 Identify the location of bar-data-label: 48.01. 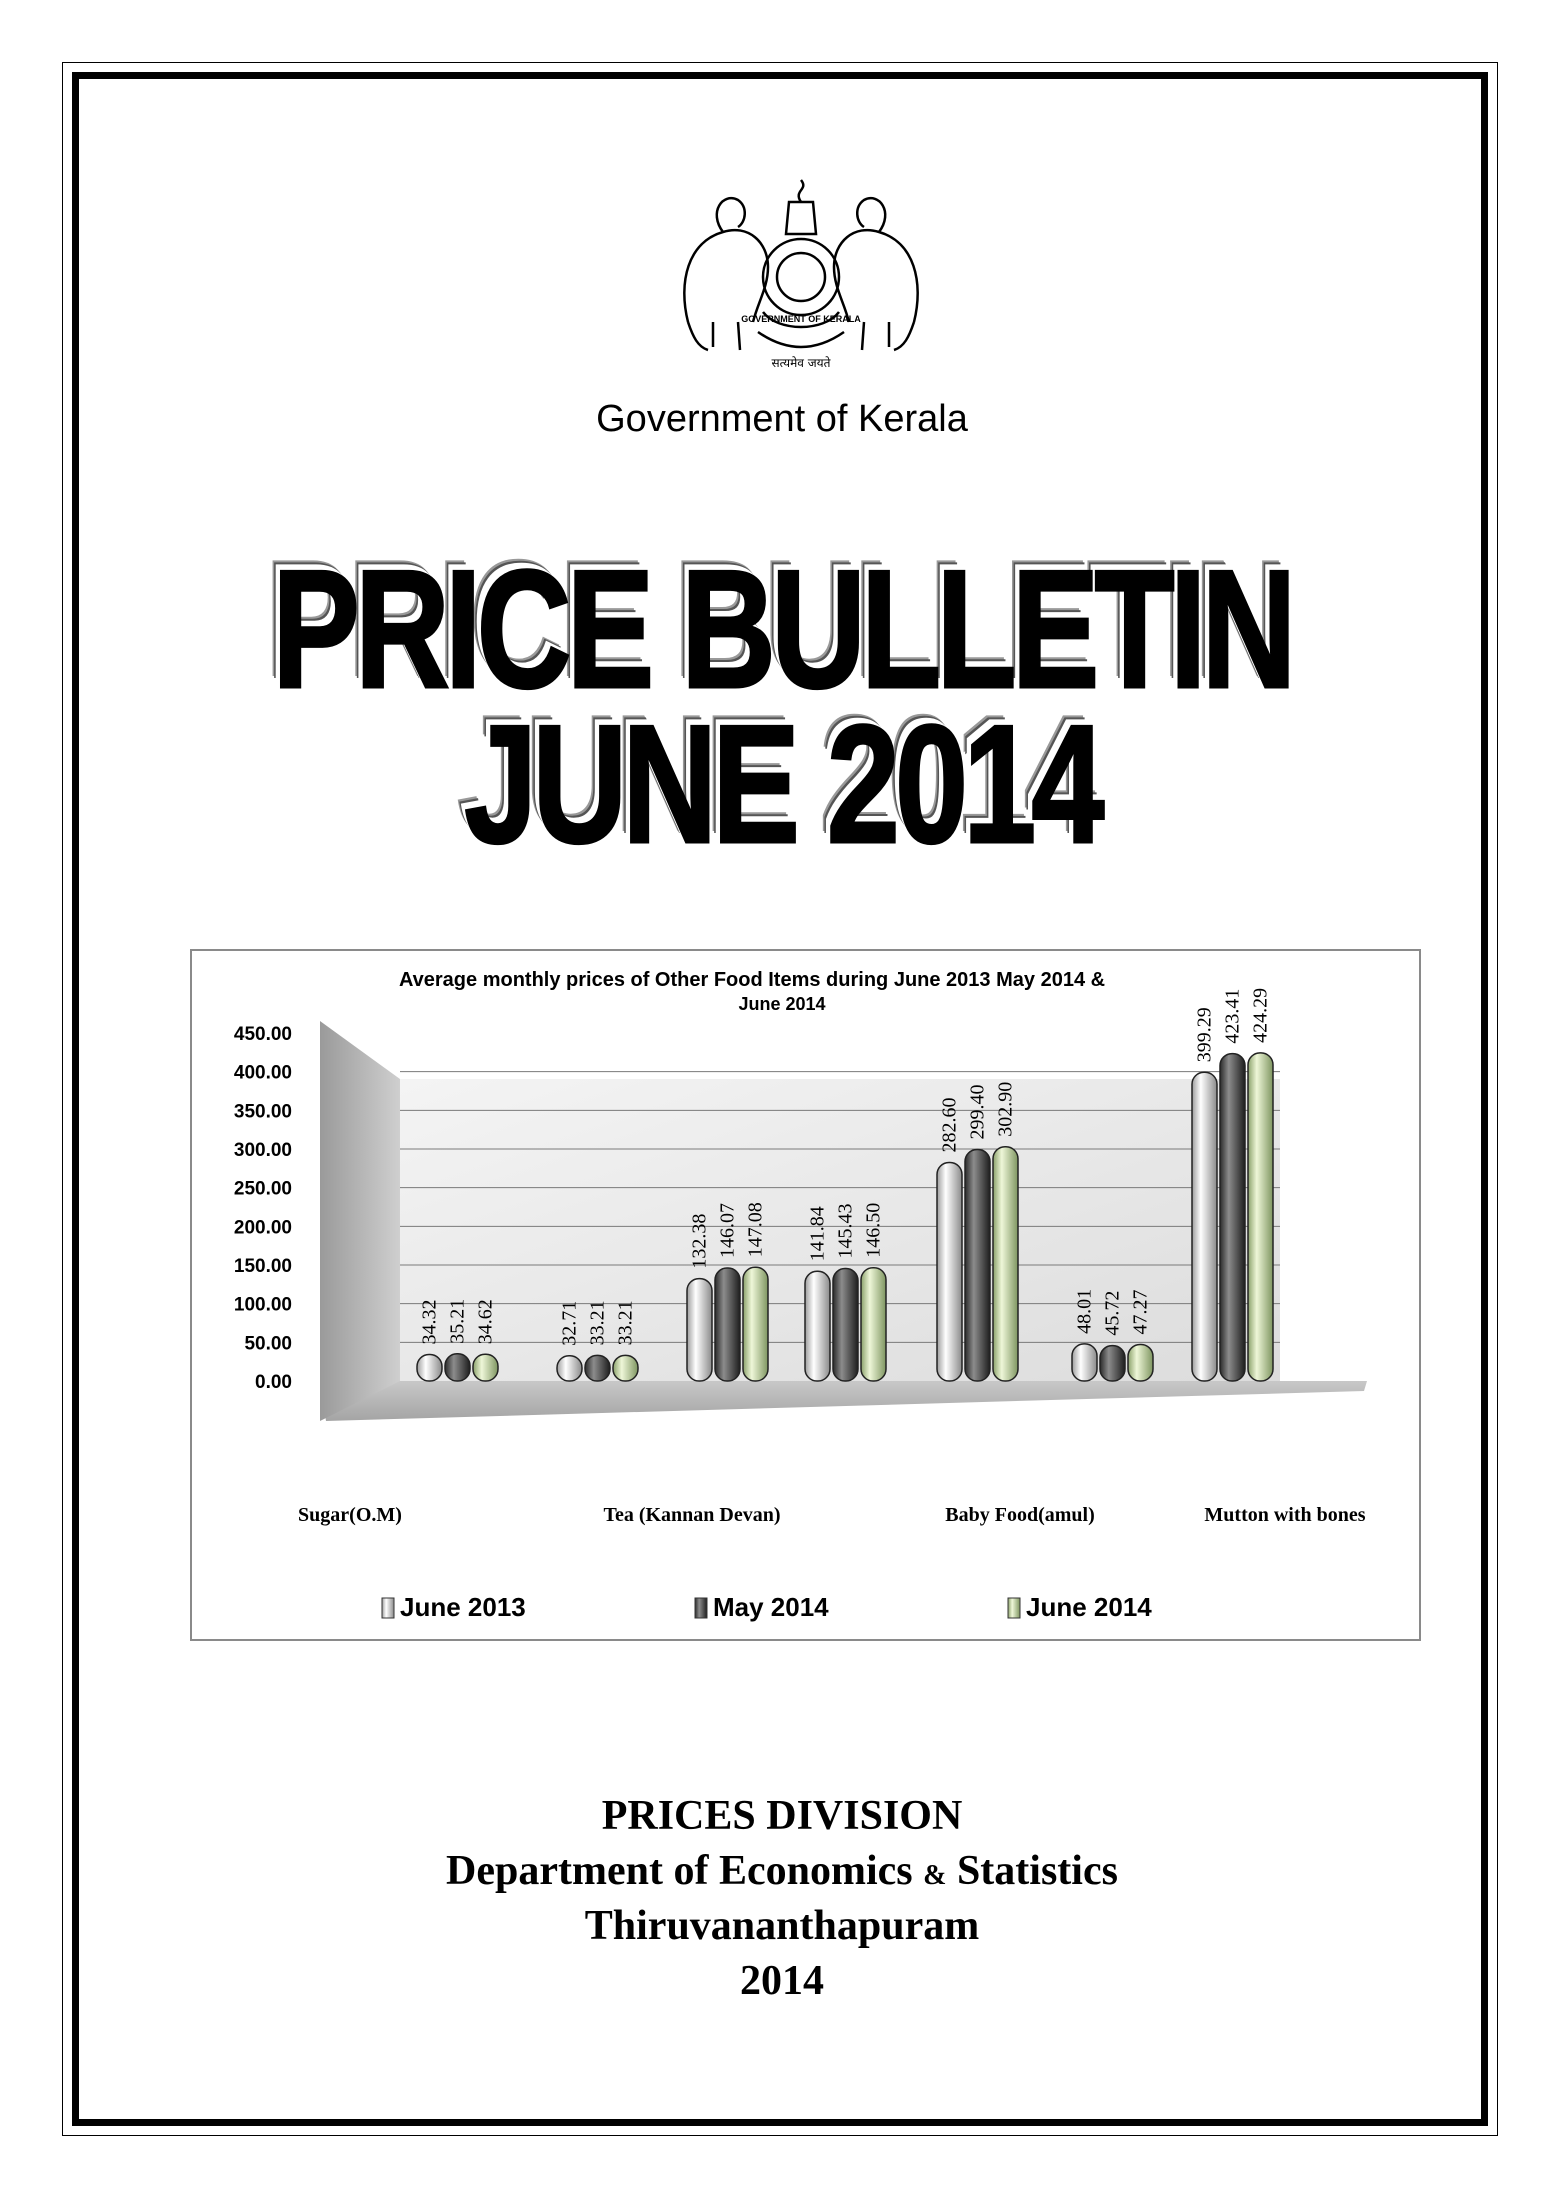
(1085, 1311).